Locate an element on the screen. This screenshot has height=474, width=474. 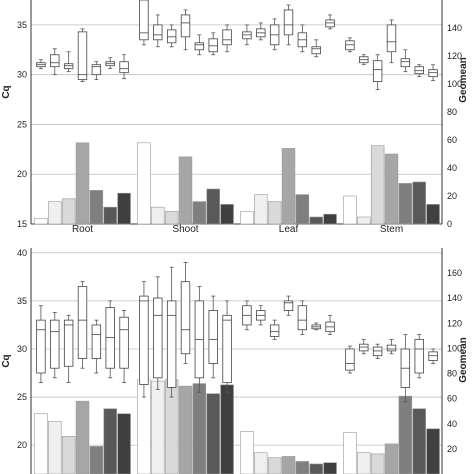
right-tick-label: 80 is located at coordinates (452, 112).